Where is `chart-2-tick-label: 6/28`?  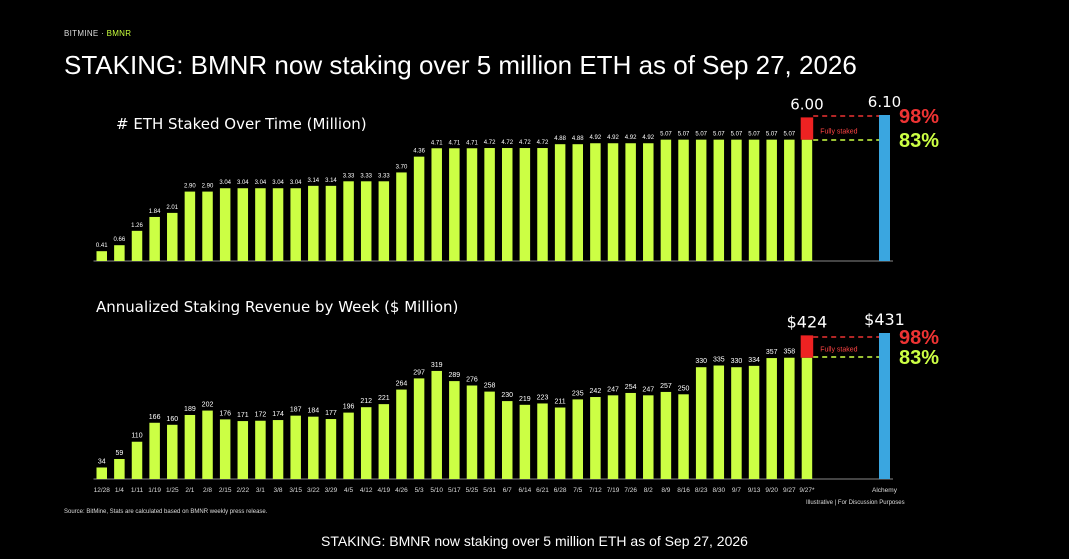
chart-2-tick-label: 6/28 is located at coordinates (560, 490).